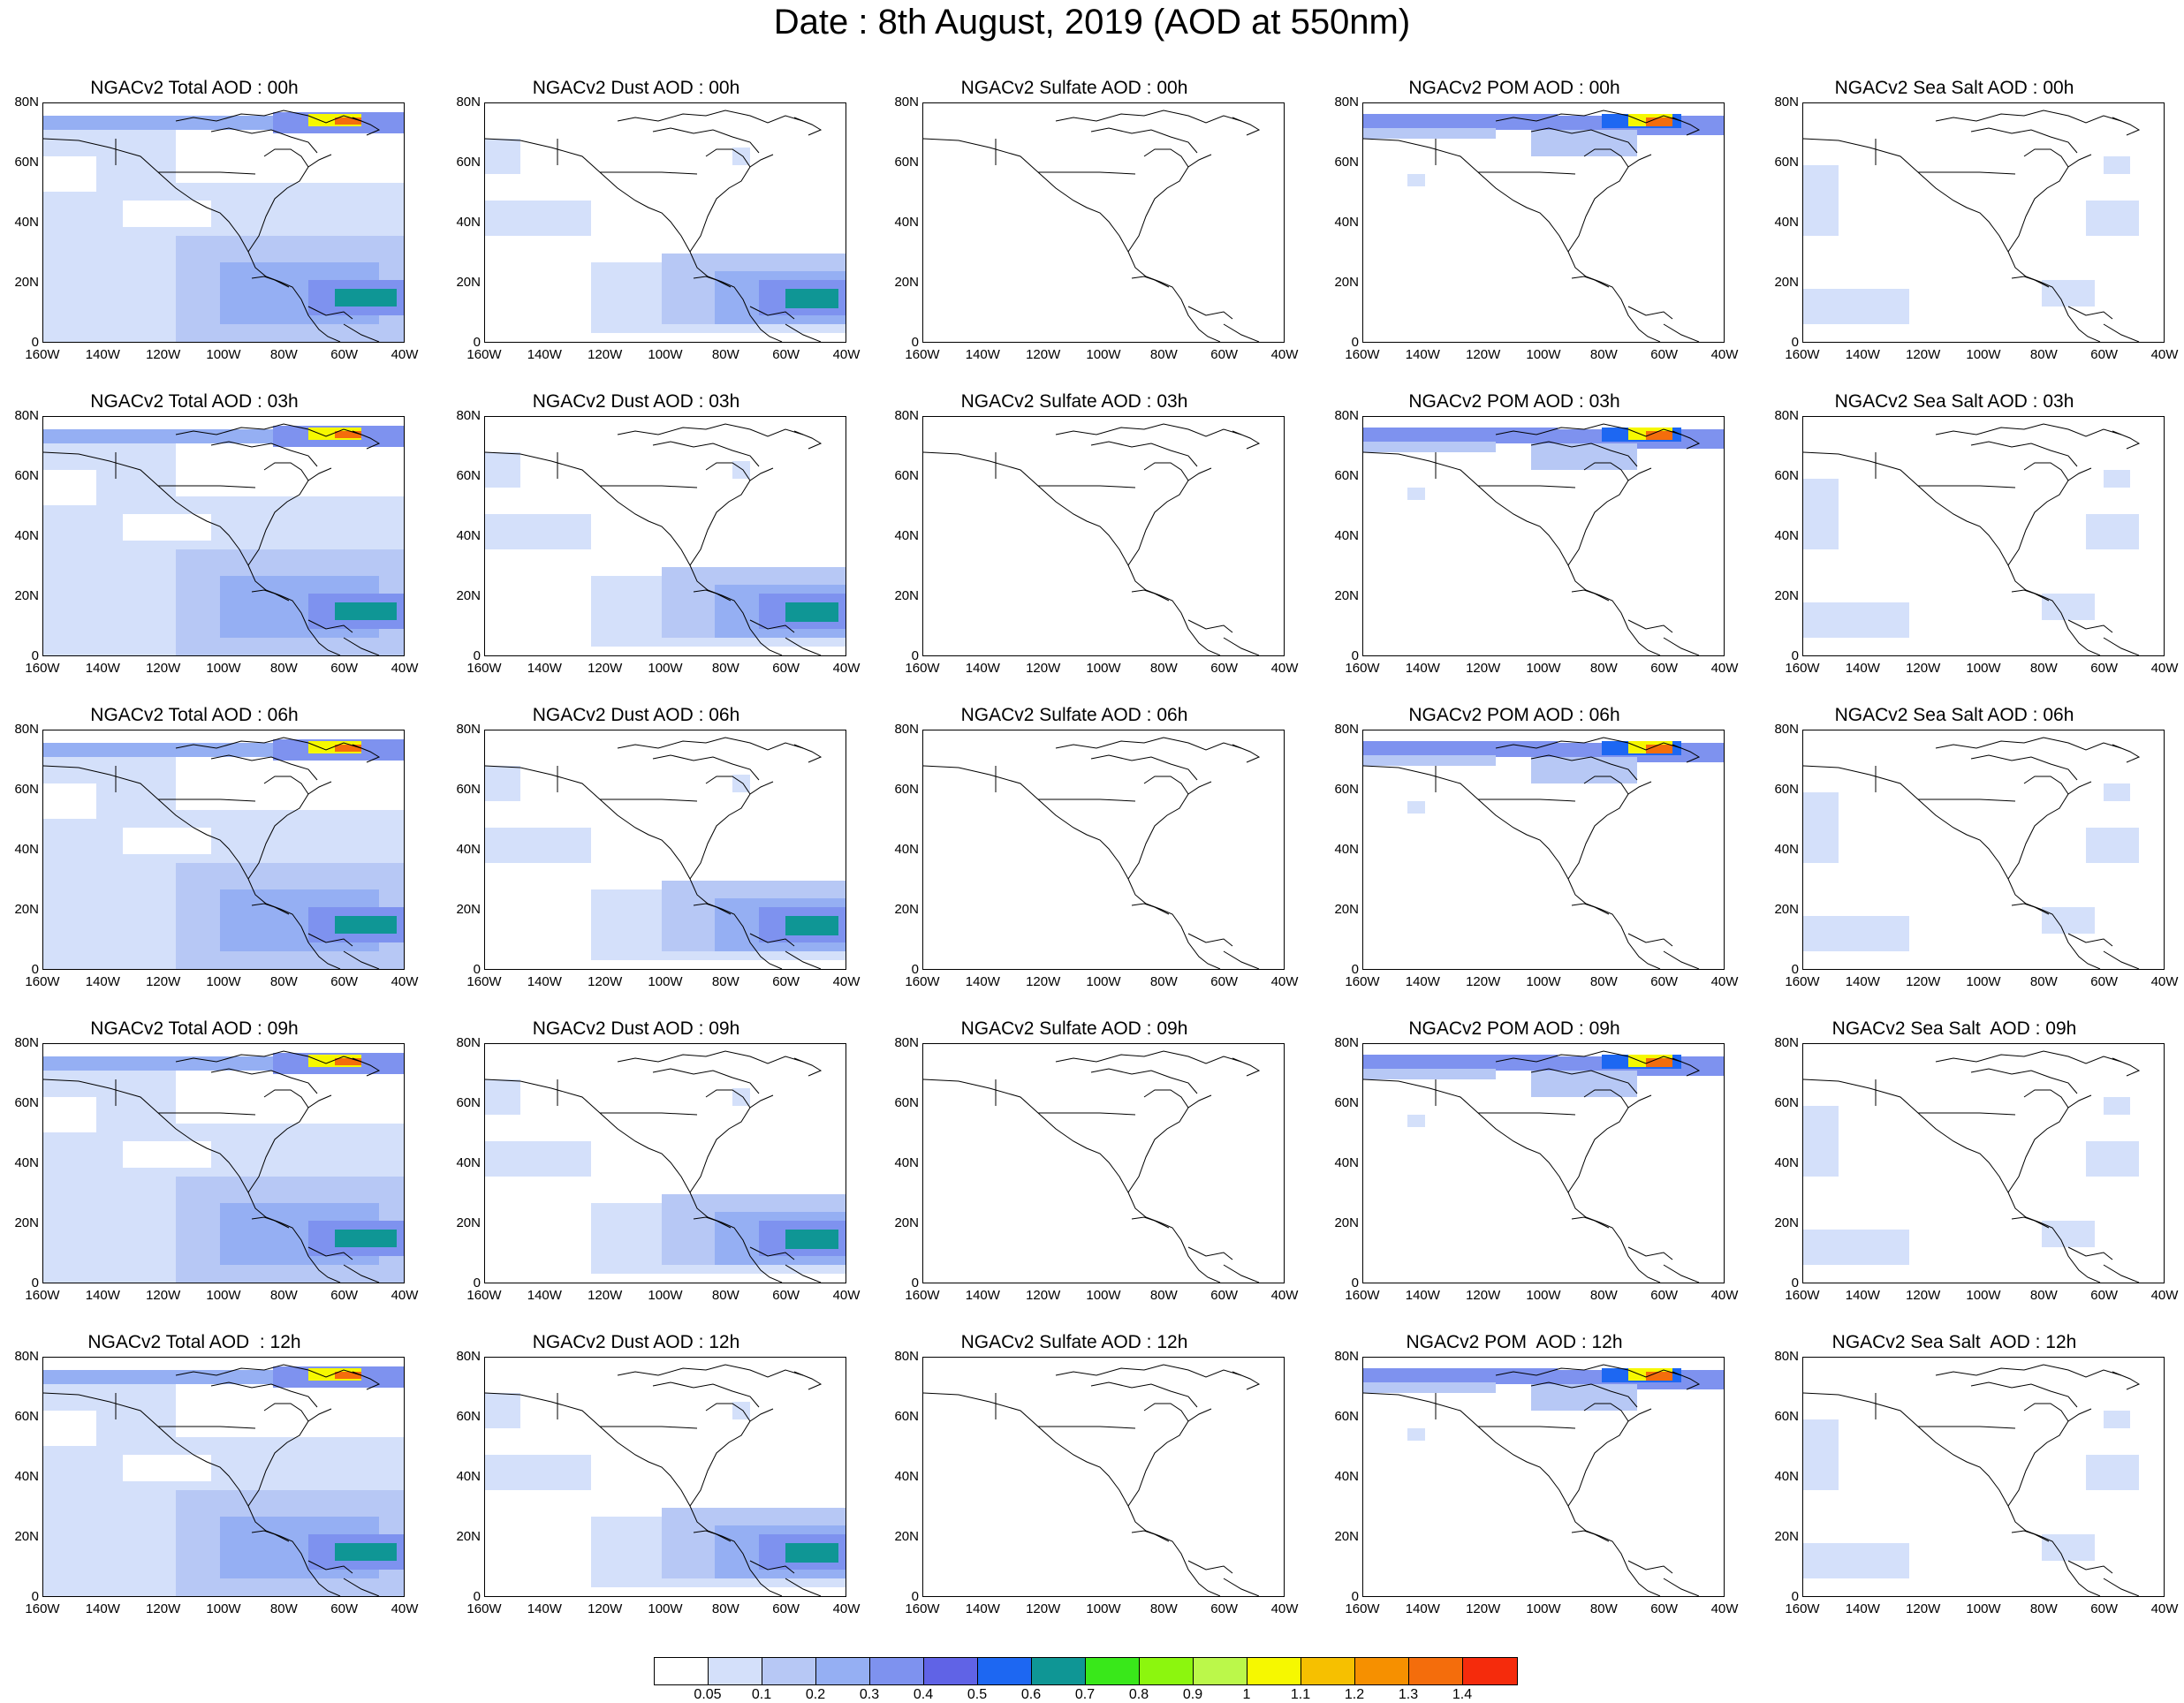 This screenshot has width=2184, height=1703. What do you see at coordinates (1246, 1694) in the screenshot?
I see `colorbar-tick-label: 1` at bounding box center [1246, 1694].